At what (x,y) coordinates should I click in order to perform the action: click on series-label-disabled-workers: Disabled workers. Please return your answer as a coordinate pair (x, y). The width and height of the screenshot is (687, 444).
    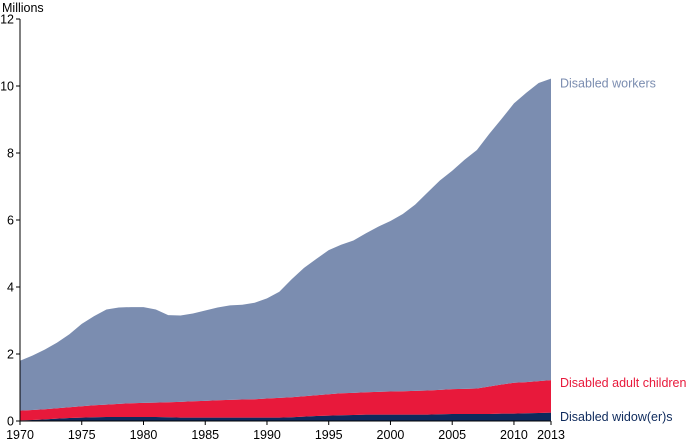
    Looking at the image, I should click on (608, 84).